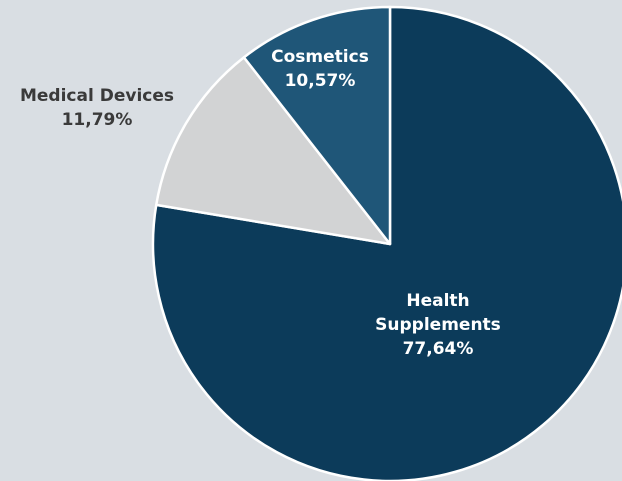 This screenshot has width=622, height=481. Describe the element at coordinates (97, 108) in the screenshot. I see `slice-label-medical-devices: Medical Devices 11,79%` at that location.